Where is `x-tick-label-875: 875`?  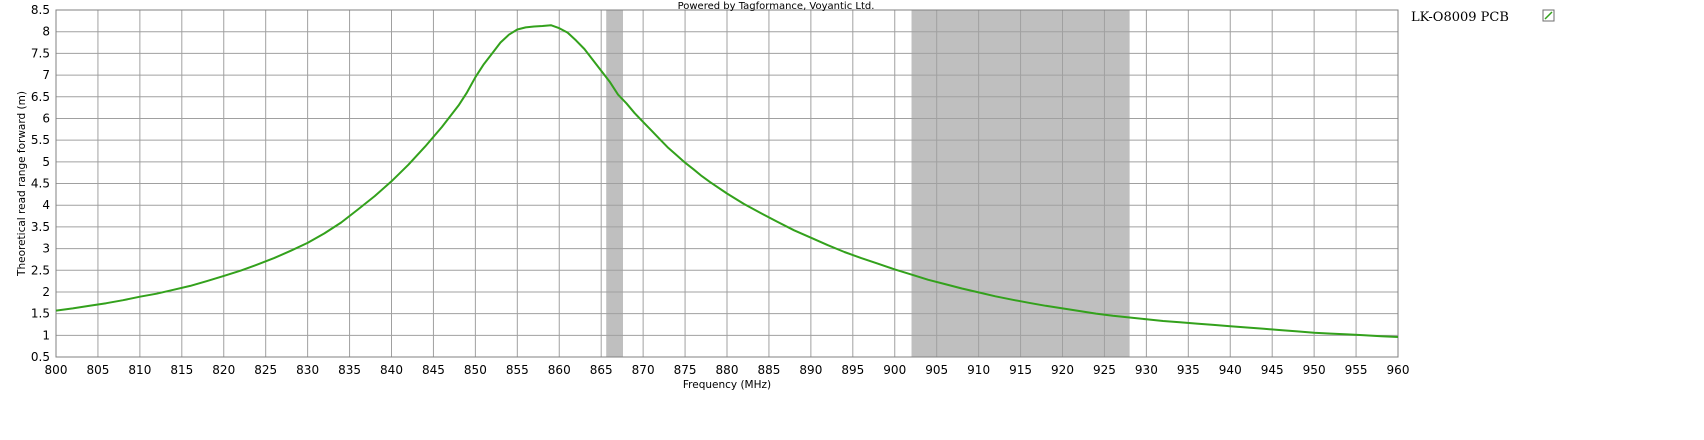
x-tick-label-875: 875 is located at coordinates (685, 370).